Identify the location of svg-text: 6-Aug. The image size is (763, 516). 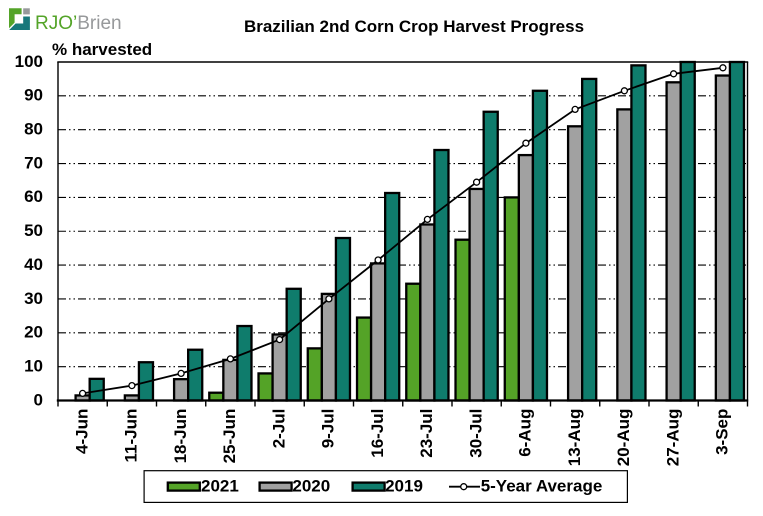
(525, 433).